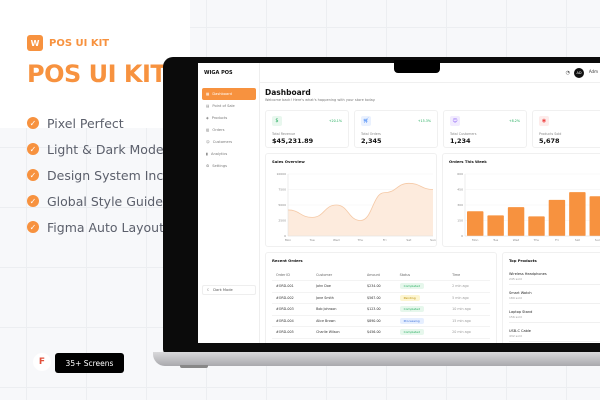  What do you see at coordinates (374, 332) in the screenshot?
I see `cell-text: $456.00` at bounding box center [374, 332].